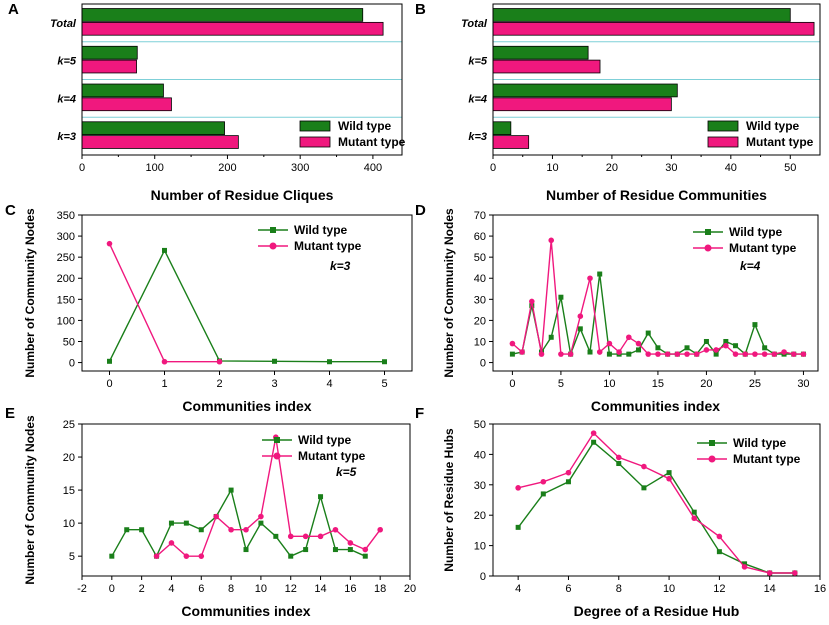 This screenshot has height=625, width=829. I want to click on k-annotation: k=4, so click(750, 266).